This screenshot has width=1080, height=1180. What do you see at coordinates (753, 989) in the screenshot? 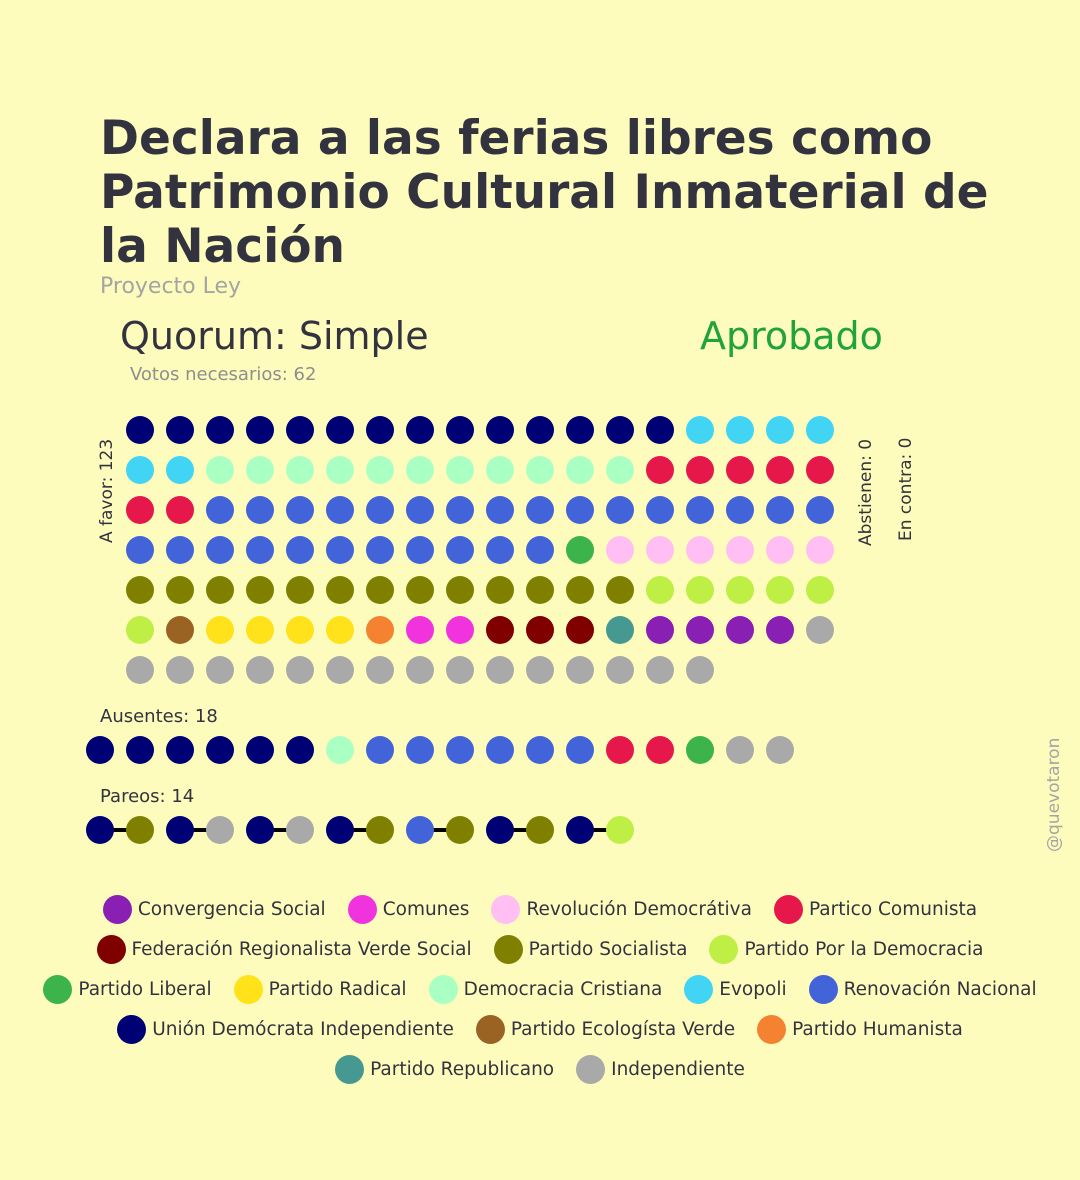
I see `legend-label: Evopoli` at bounding box center [753, 989].